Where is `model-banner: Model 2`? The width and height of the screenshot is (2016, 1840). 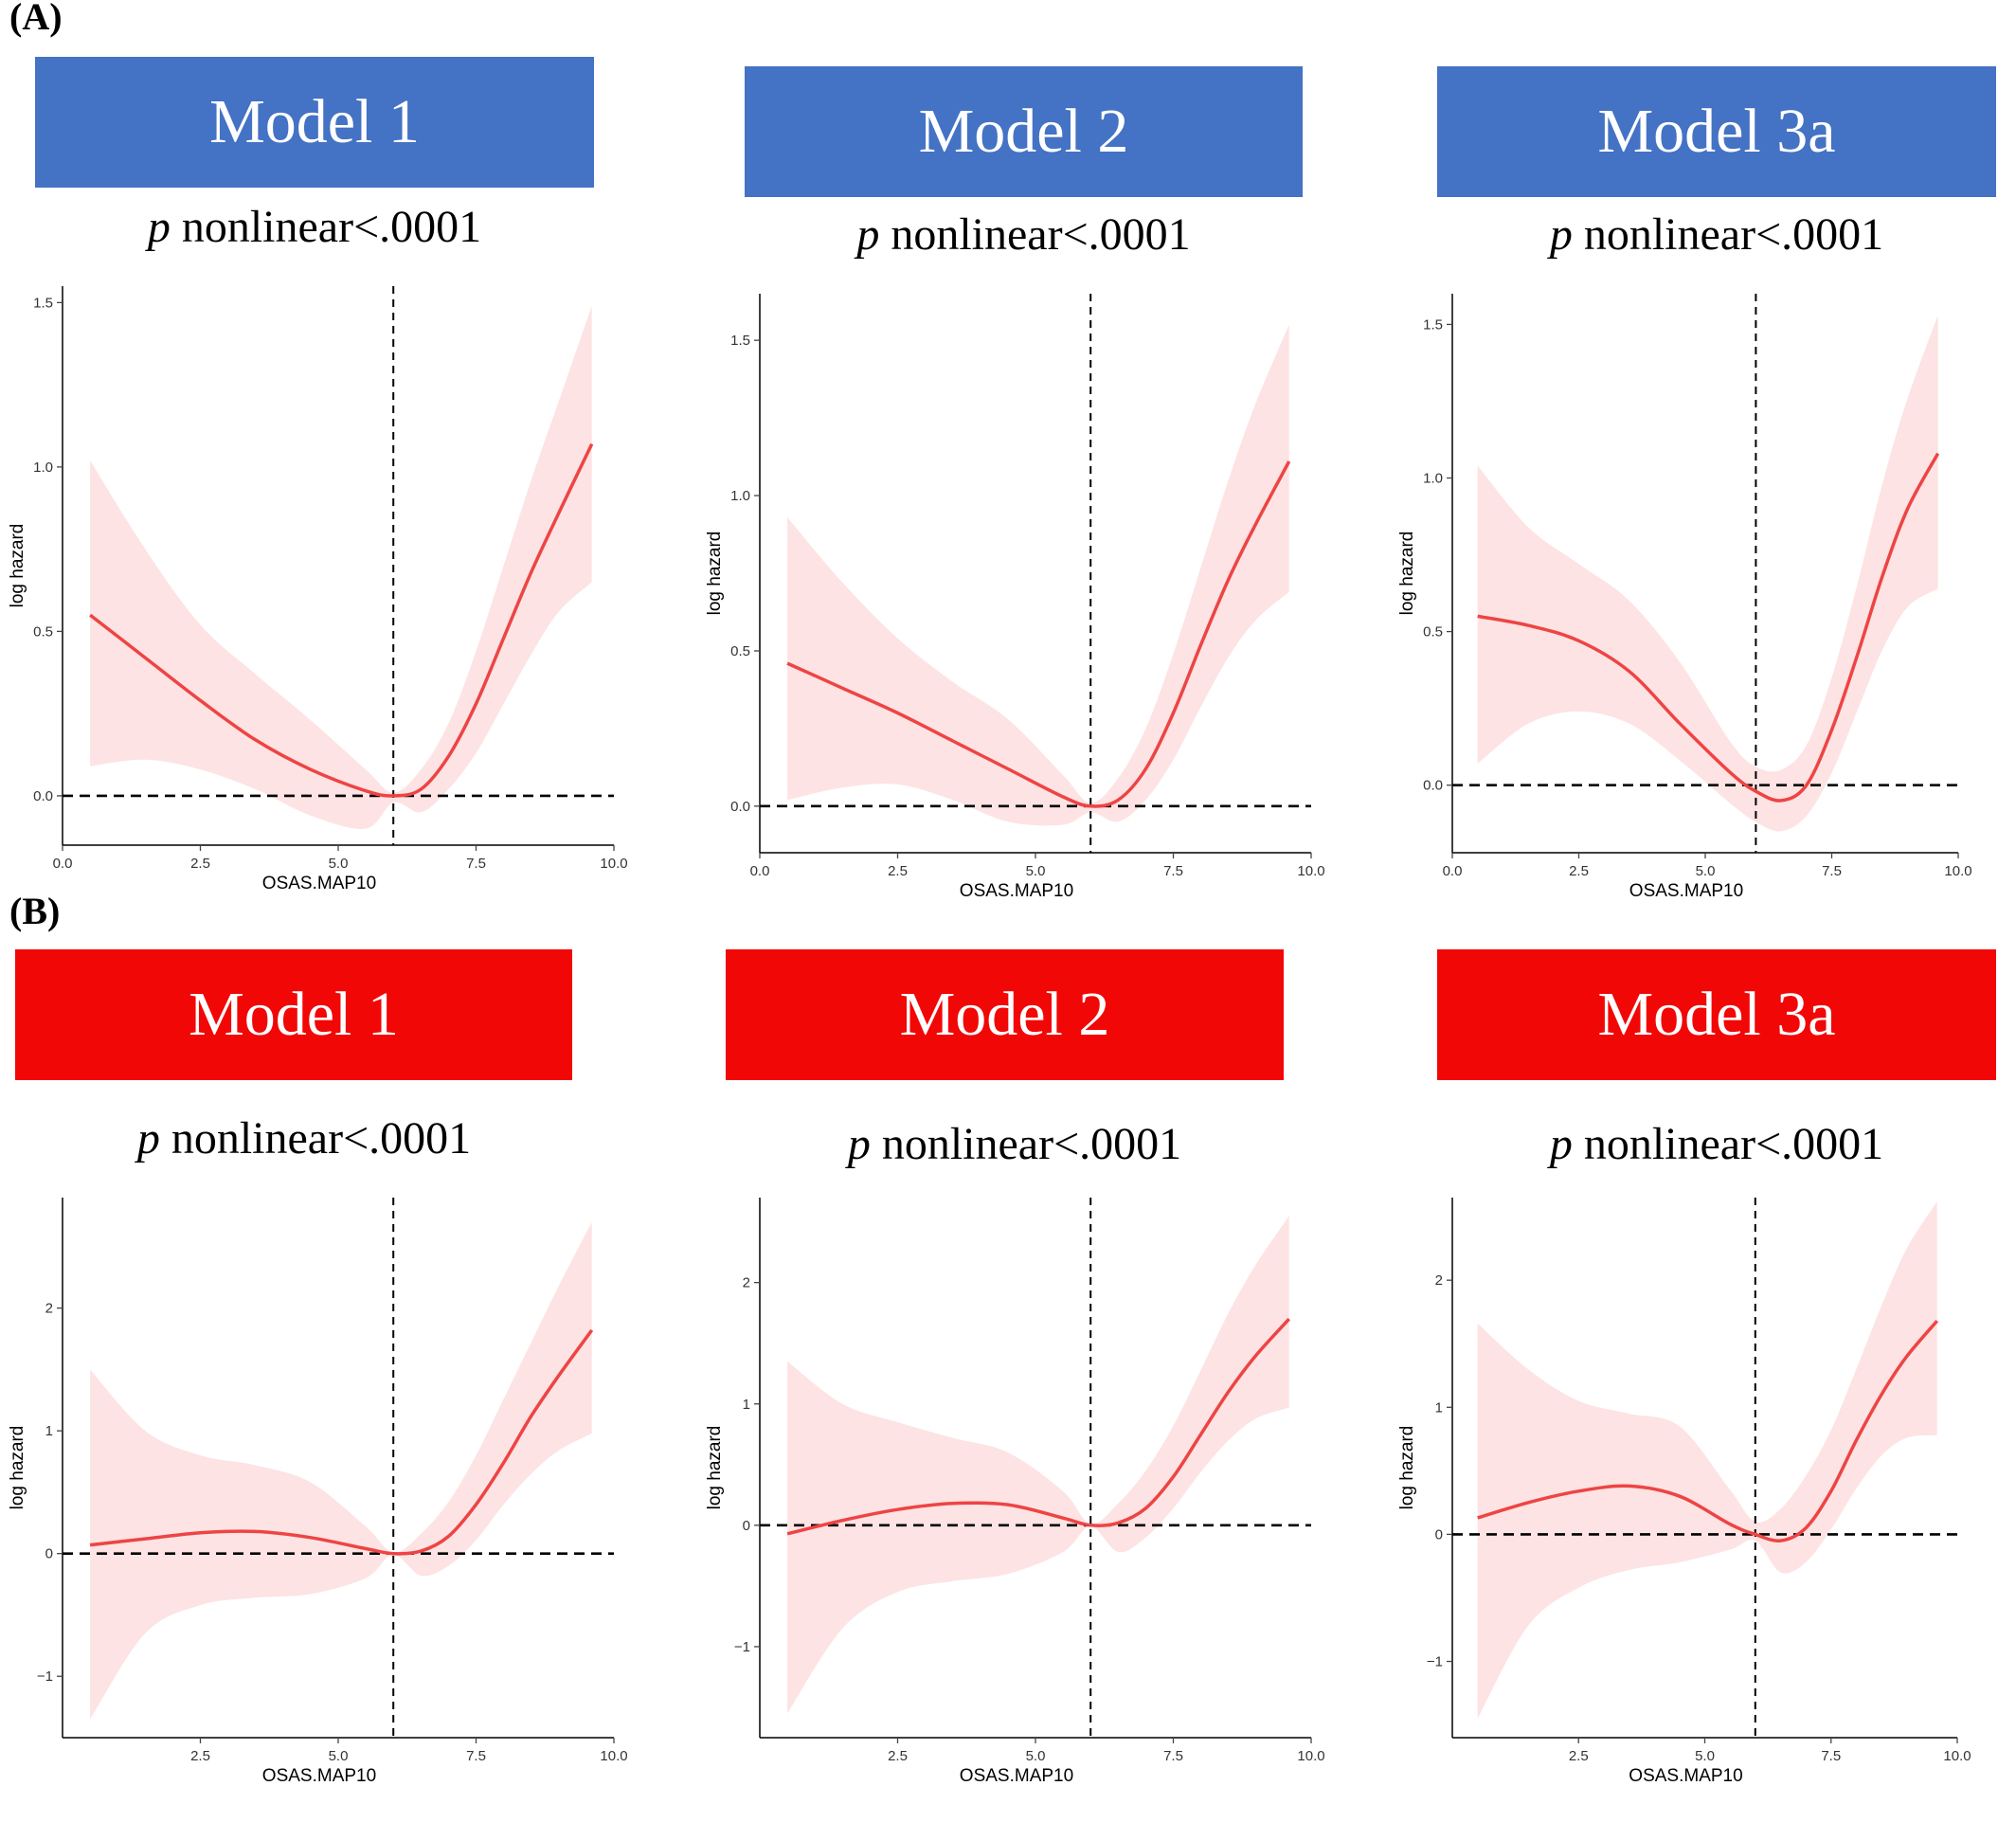
model-banner: Model 2 is located at coordinates (1005, 1014).